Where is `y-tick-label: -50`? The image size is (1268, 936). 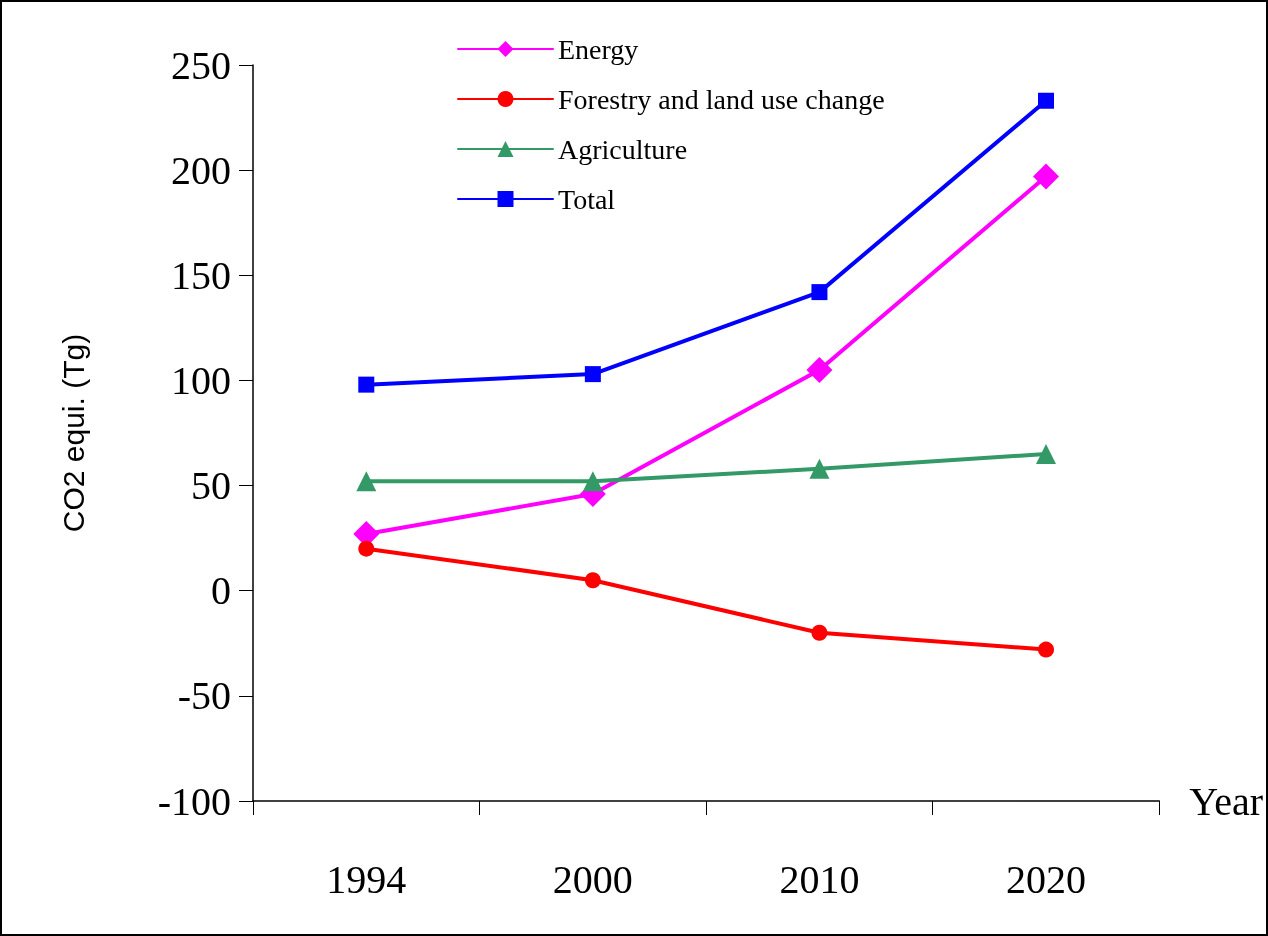 y-tick-label: -50 is located at coordinates (204, 696).